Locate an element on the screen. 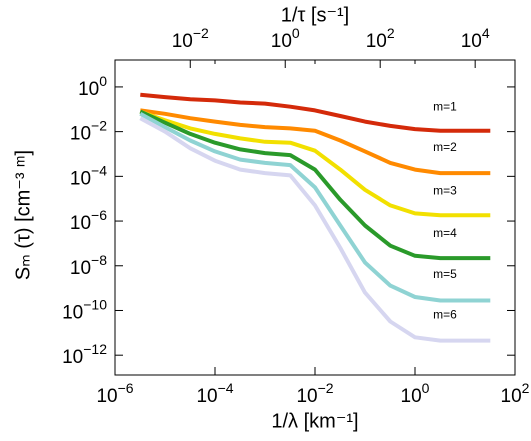 The image size is (531, 441). legend-label: m=6 is located at coordinates (445, 314).